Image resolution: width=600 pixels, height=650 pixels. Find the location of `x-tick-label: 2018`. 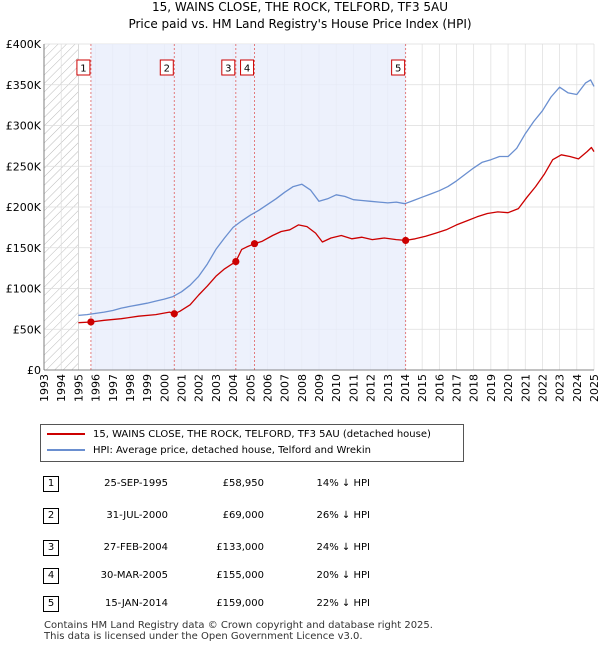

x-tick-label: 2018 is located at coordinates (474, 388).